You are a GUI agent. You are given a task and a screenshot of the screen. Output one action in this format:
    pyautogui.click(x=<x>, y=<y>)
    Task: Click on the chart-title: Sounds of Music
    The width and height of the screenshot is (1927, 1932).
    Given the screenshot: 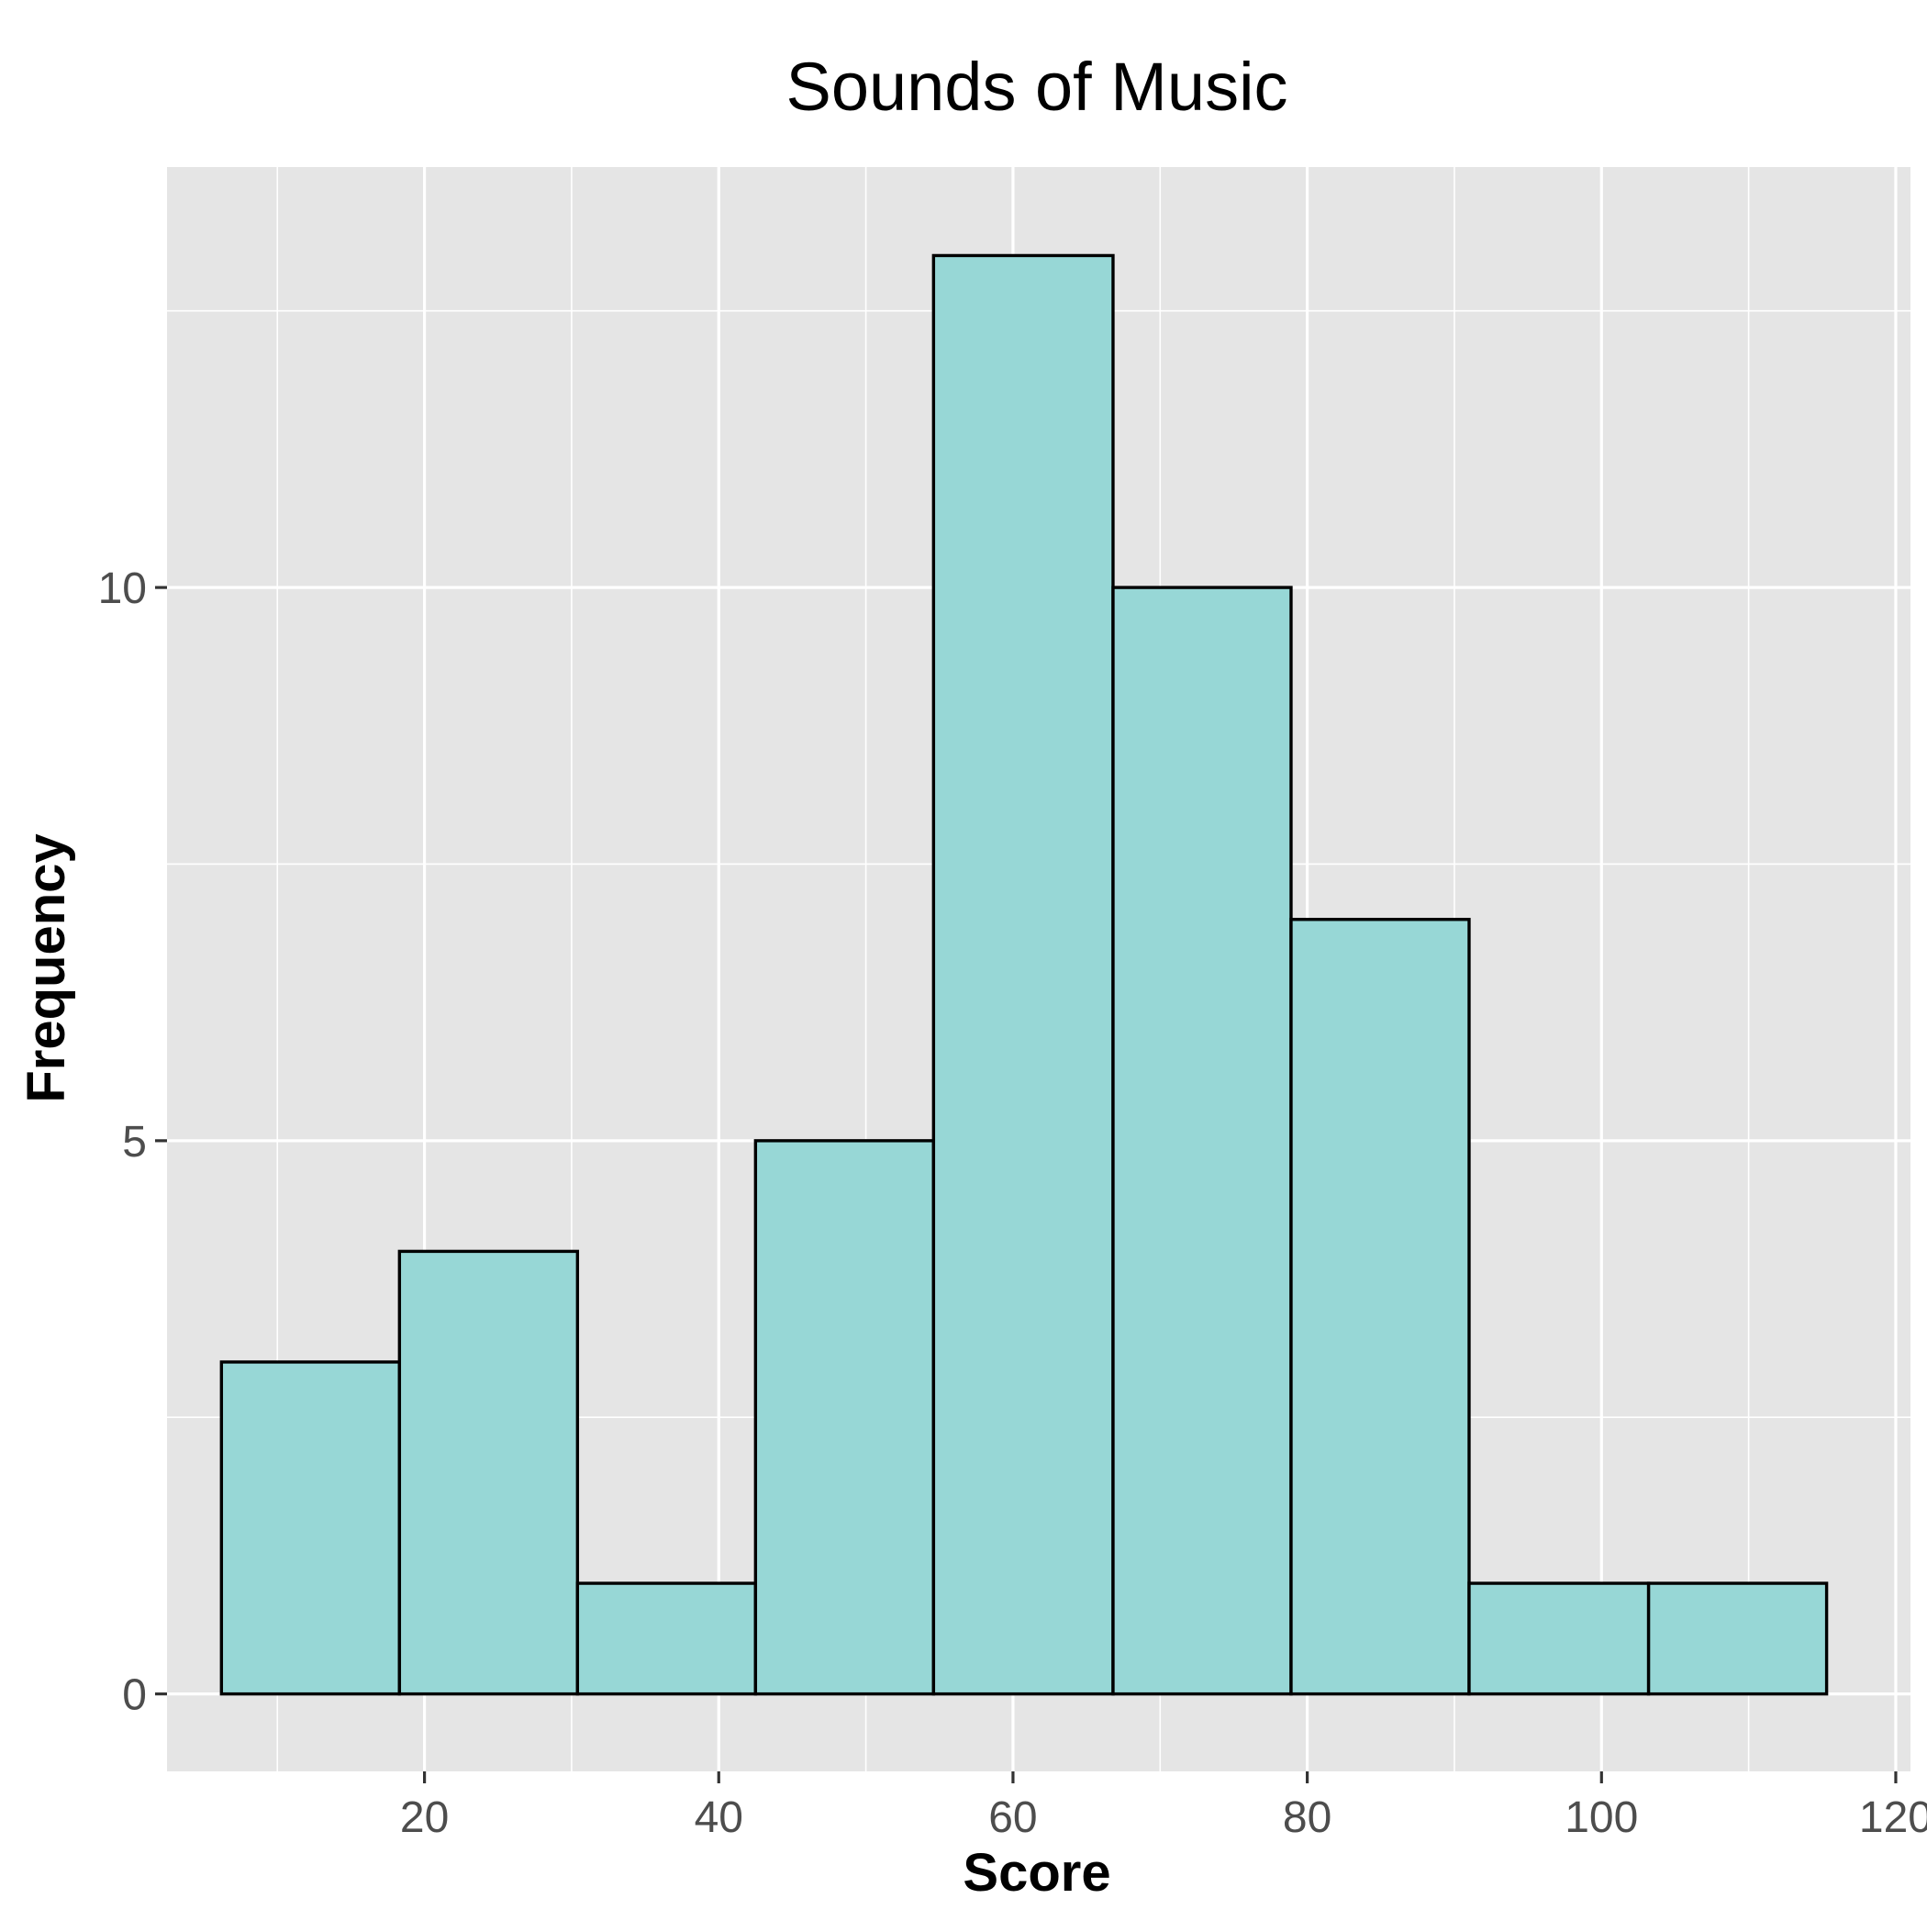 What is the action you would take?
    pyautogui.click(x=1036, y=87)
    